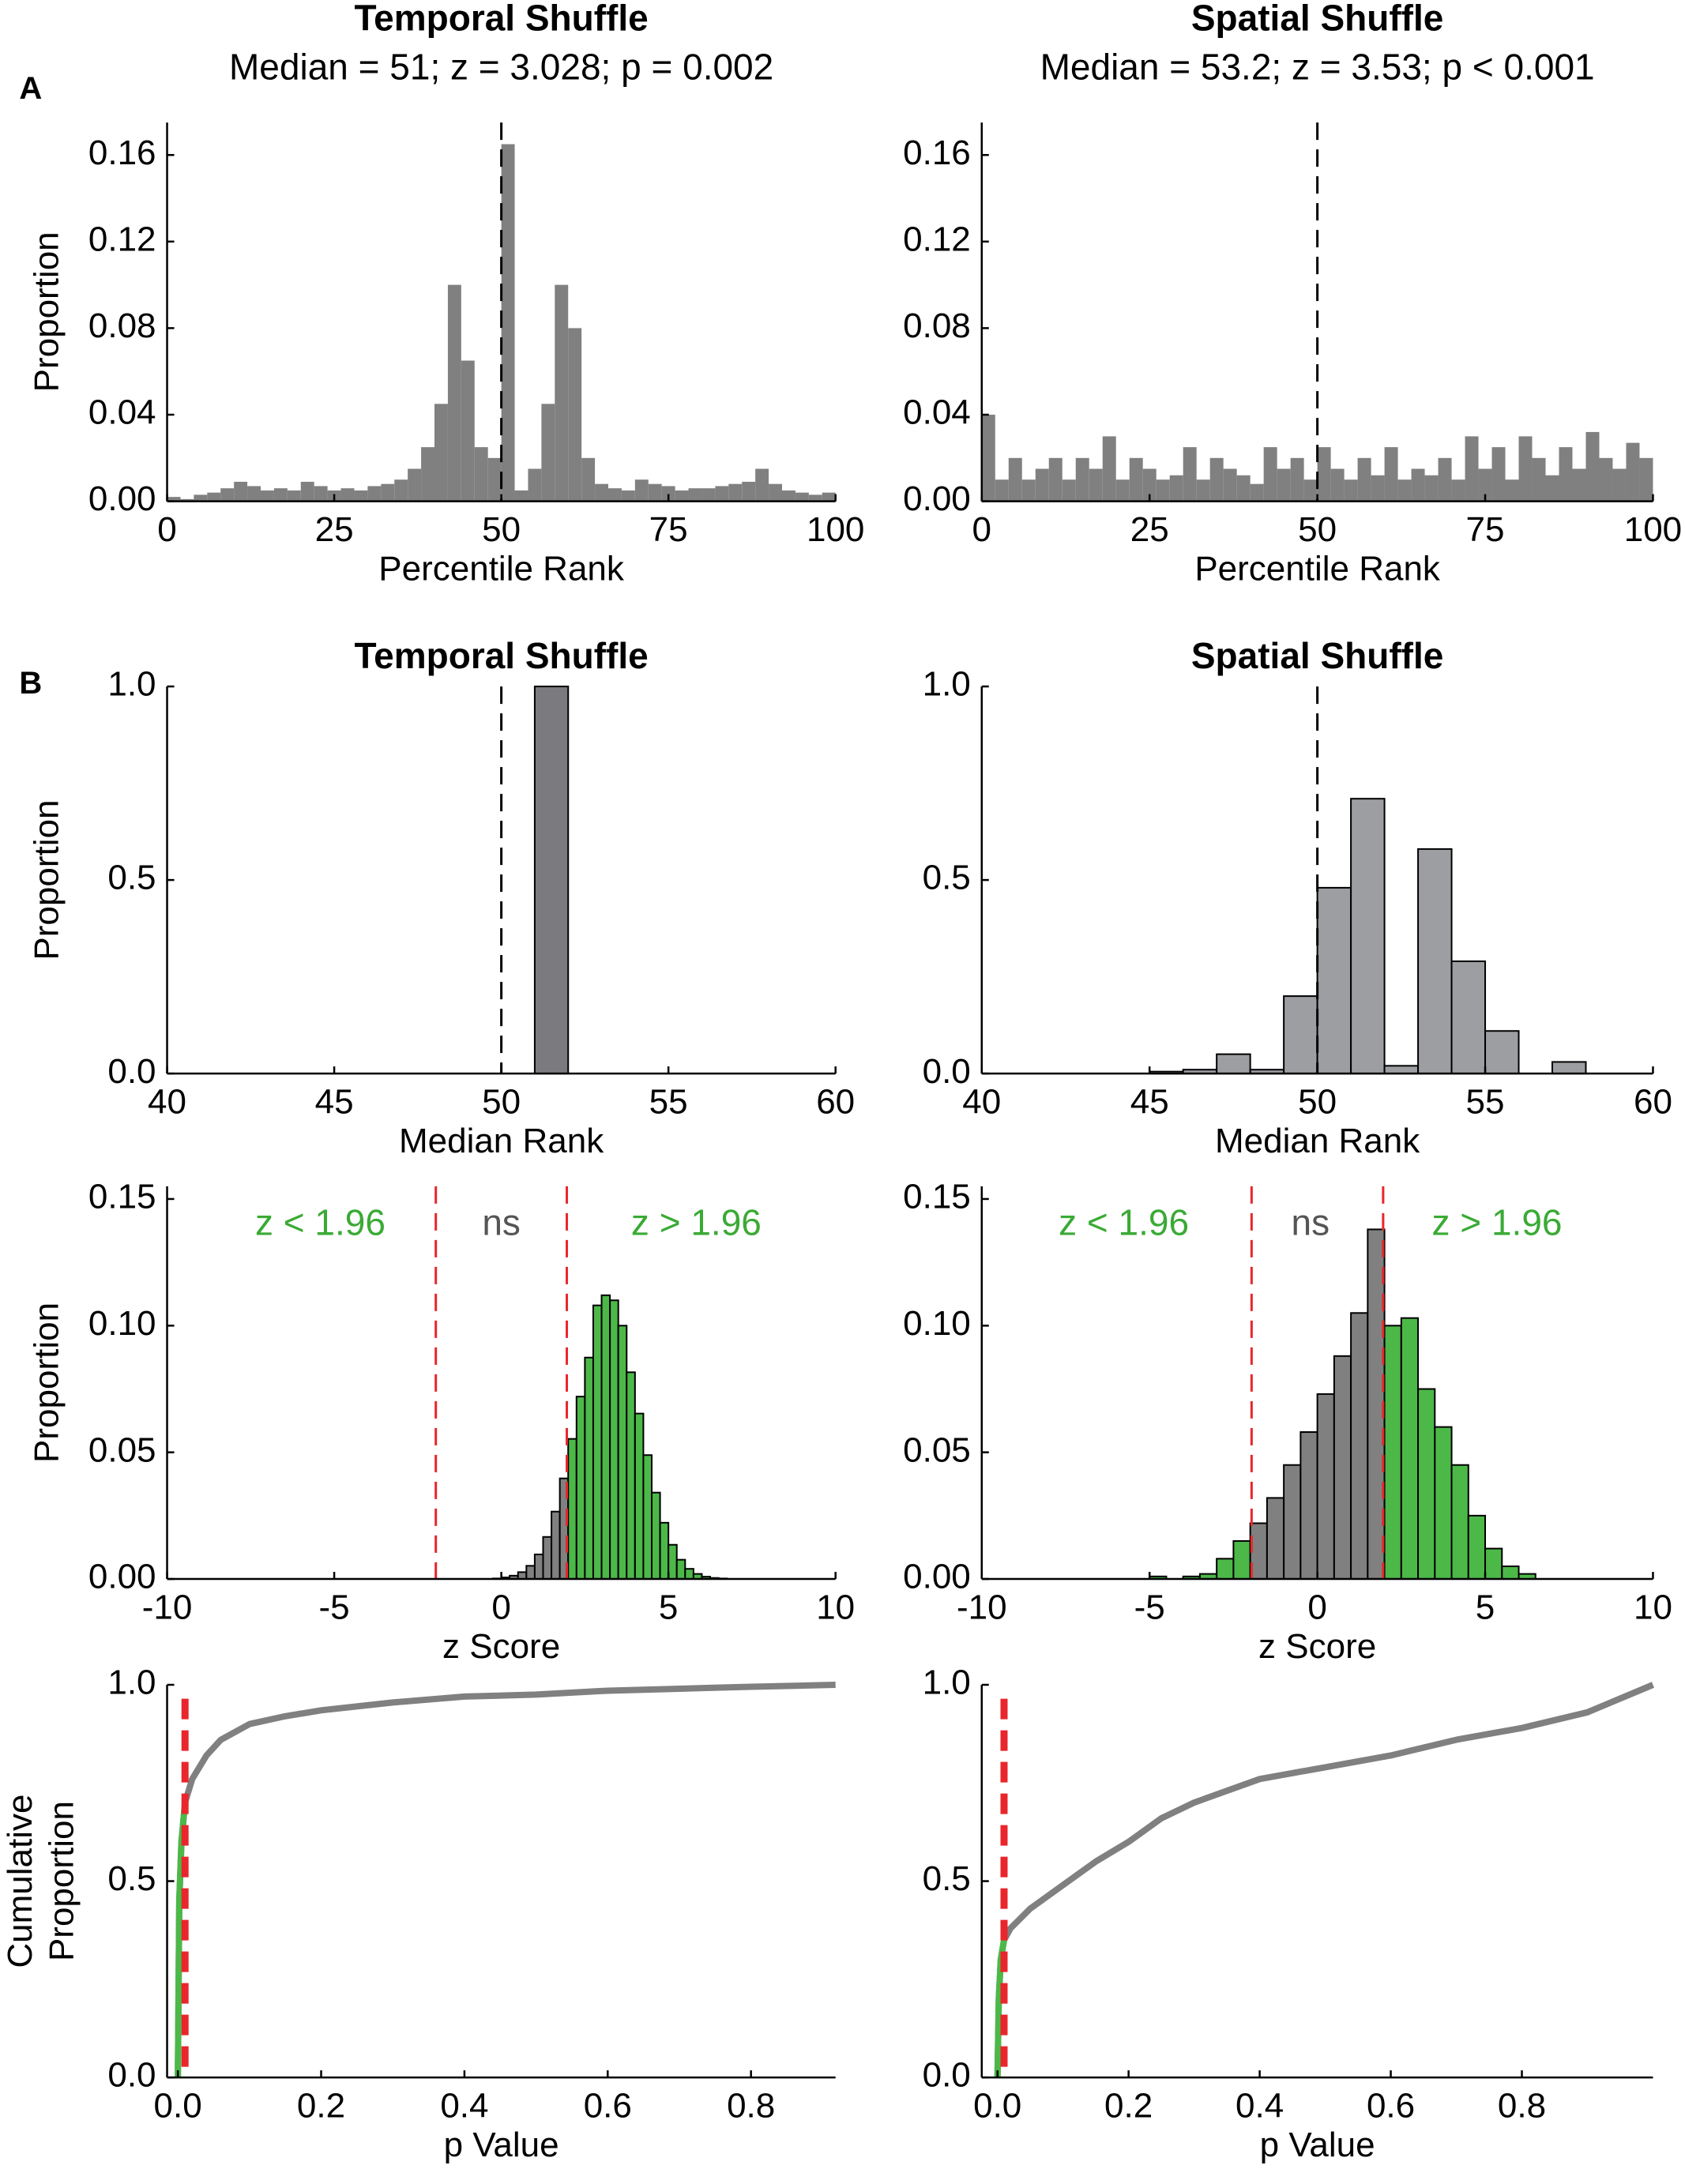 Image resolution: width=1685 pixels, height=2184 pixels. Describe the element at coordinates (1000, 2008) in the screenshot. I see `significant-line` at that location.